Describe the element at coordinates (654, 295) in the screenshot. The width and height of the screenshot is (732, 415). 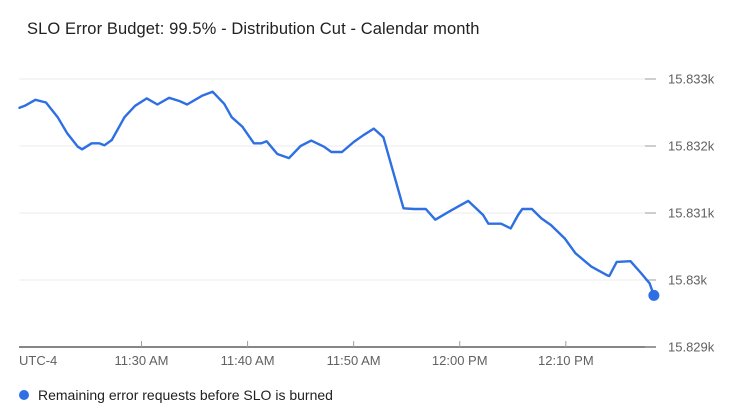
I see `series-end-dot` at that location.